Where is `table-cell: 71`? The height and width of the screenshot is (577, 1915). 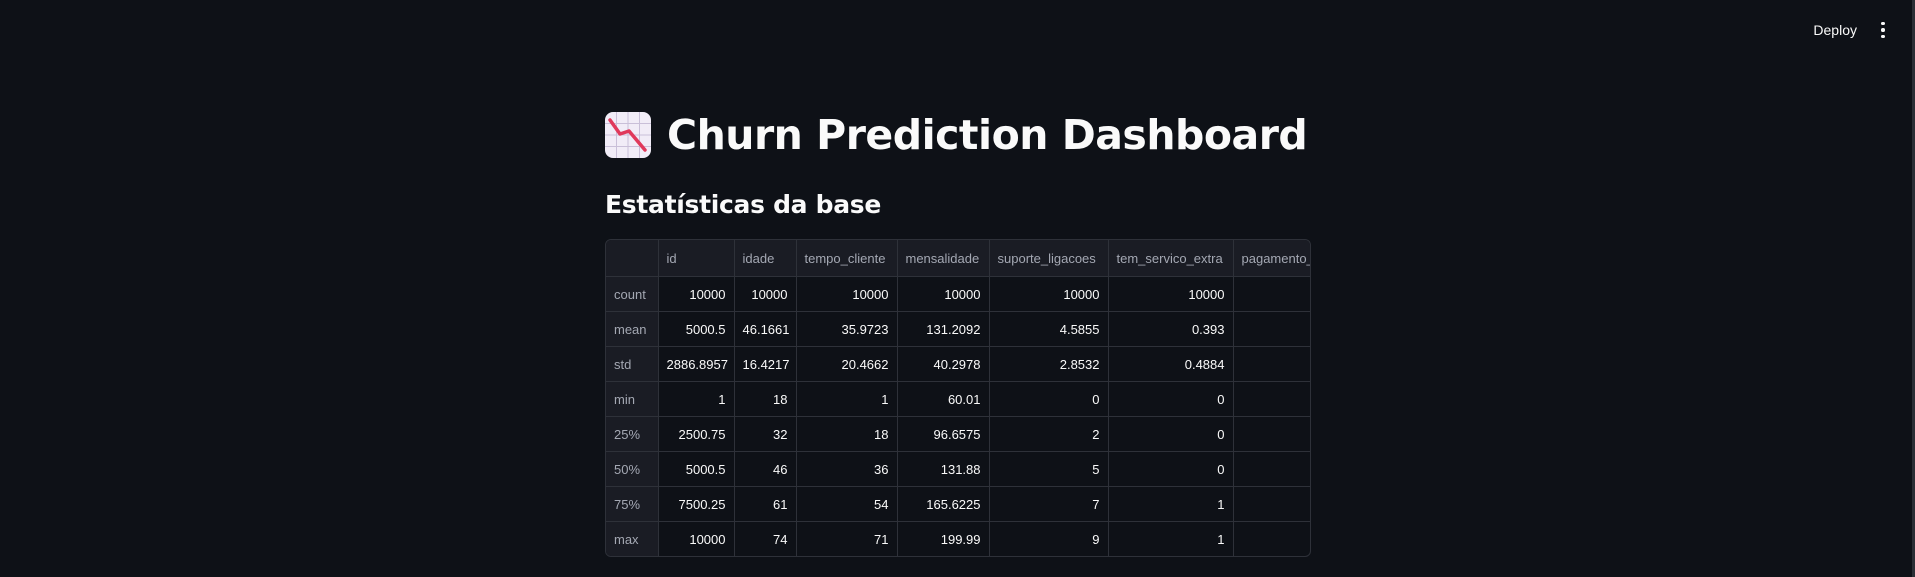 table-cell: 71 is located at coordinates (847, 538).